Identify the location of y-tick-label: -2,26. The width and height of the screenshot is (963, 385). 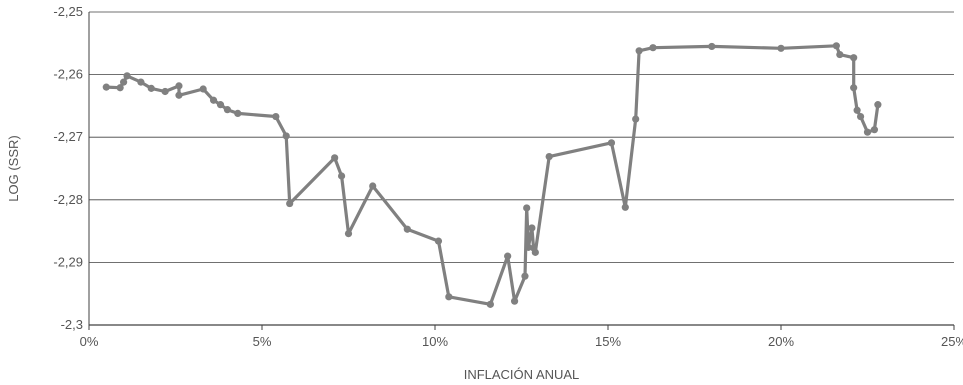
(68, 74).